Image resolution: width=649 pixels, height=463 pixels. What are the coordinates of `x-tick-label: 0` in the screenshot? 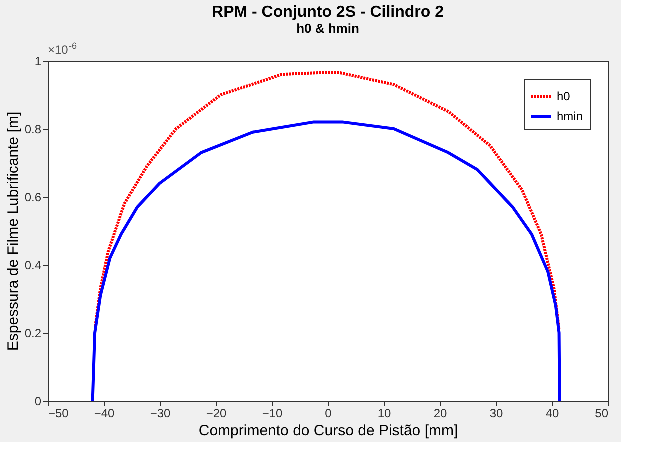 It's located at (328, 413).